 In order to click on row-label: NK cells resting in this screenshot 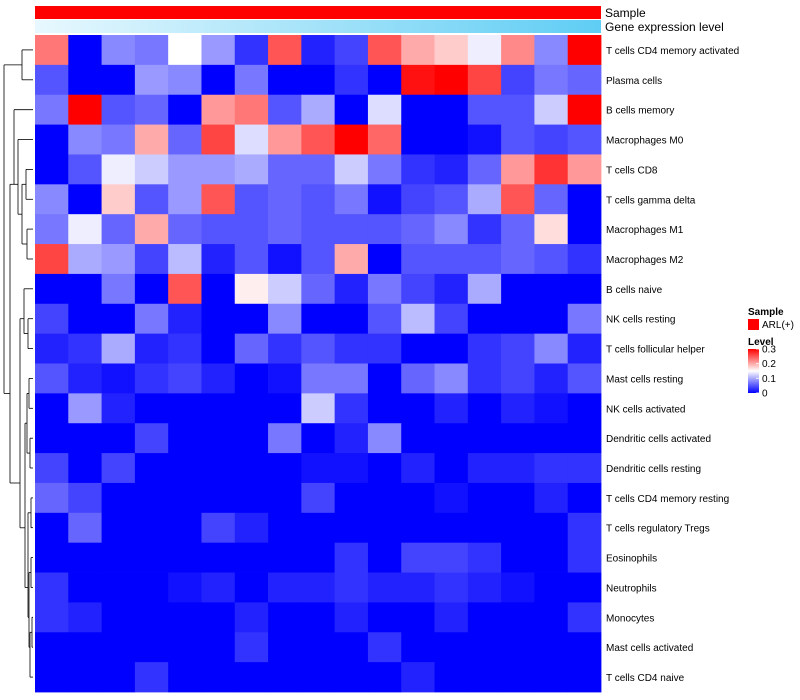, I will do `click(640, 320)`.